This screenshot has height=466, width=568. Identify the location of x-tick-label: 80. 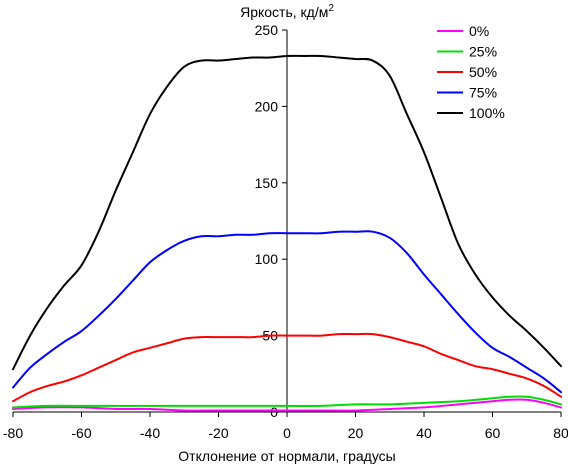
(560, 433).